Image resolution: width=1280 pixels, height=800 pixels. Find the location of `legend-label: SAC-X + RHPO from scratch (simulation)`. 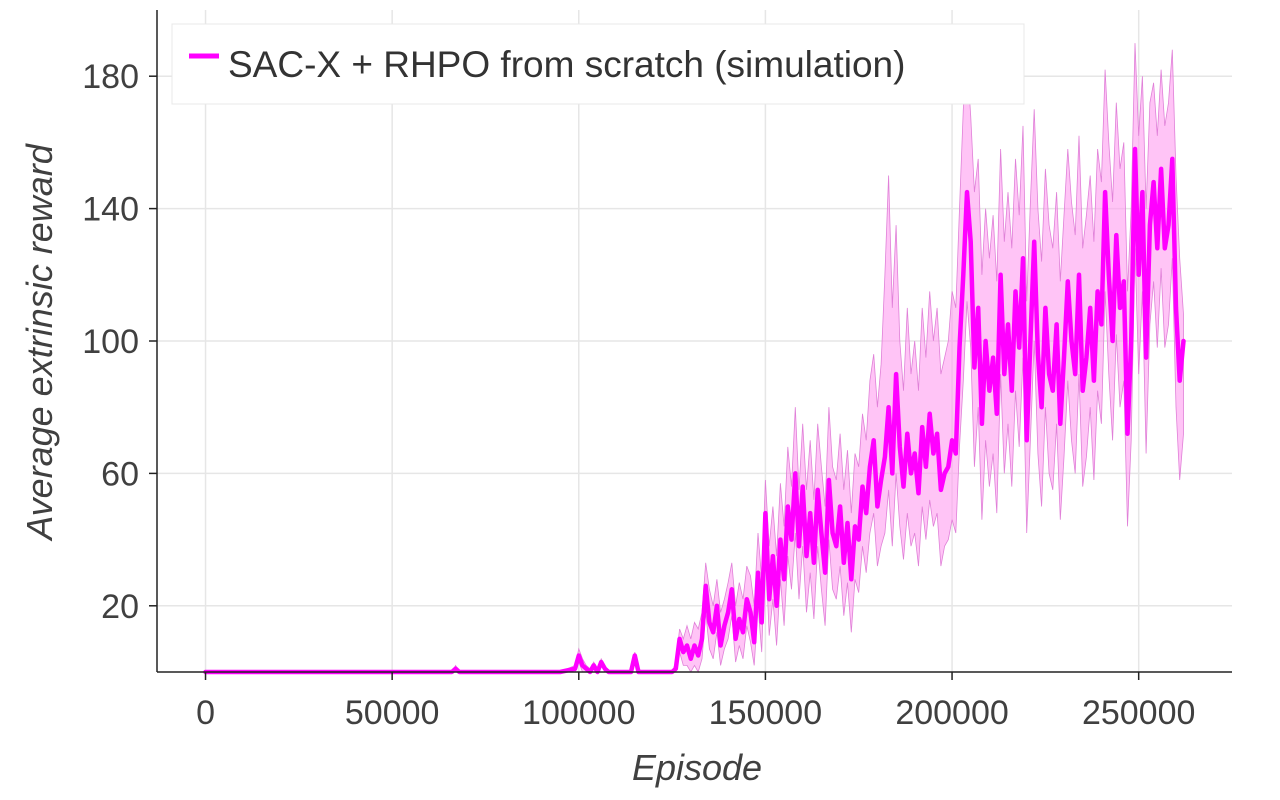

legend-label: SAC-X + RHPO from scratch (simulation) is located at coordinates (566, 64).